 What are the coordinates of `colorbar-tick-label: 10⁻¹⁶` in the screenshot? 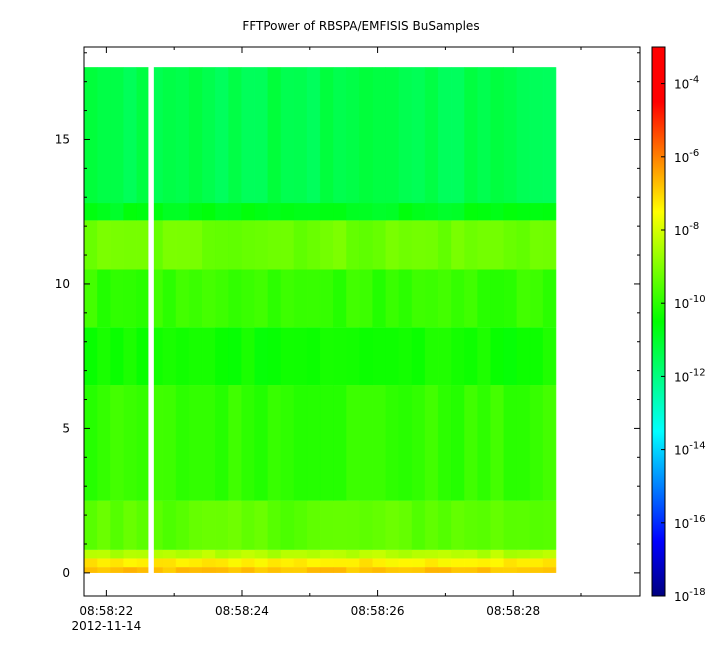 It's located at (690, 522).